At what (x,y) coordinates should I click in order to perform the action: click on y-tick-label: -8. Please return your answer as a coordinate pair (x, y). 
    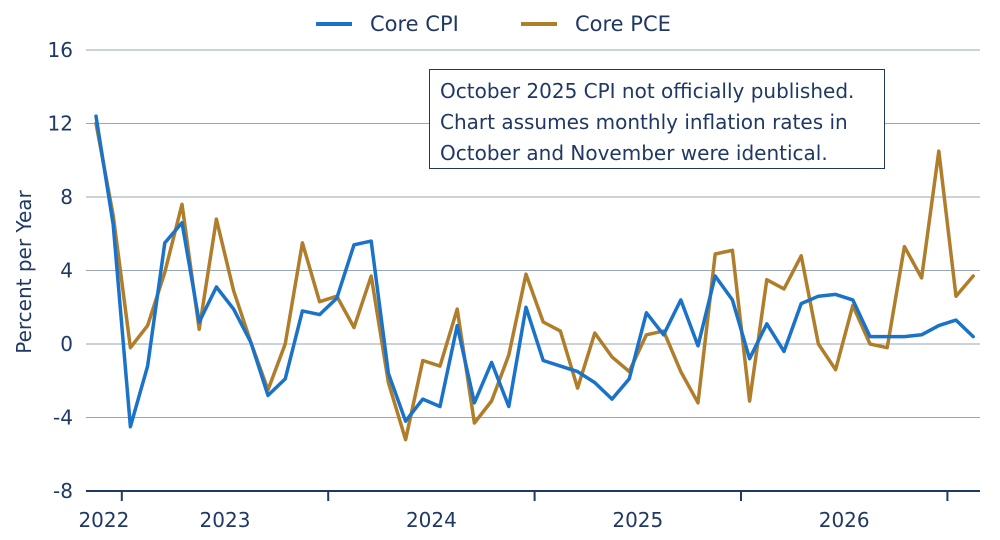
    Looking at the image, I should click on (63, 491).